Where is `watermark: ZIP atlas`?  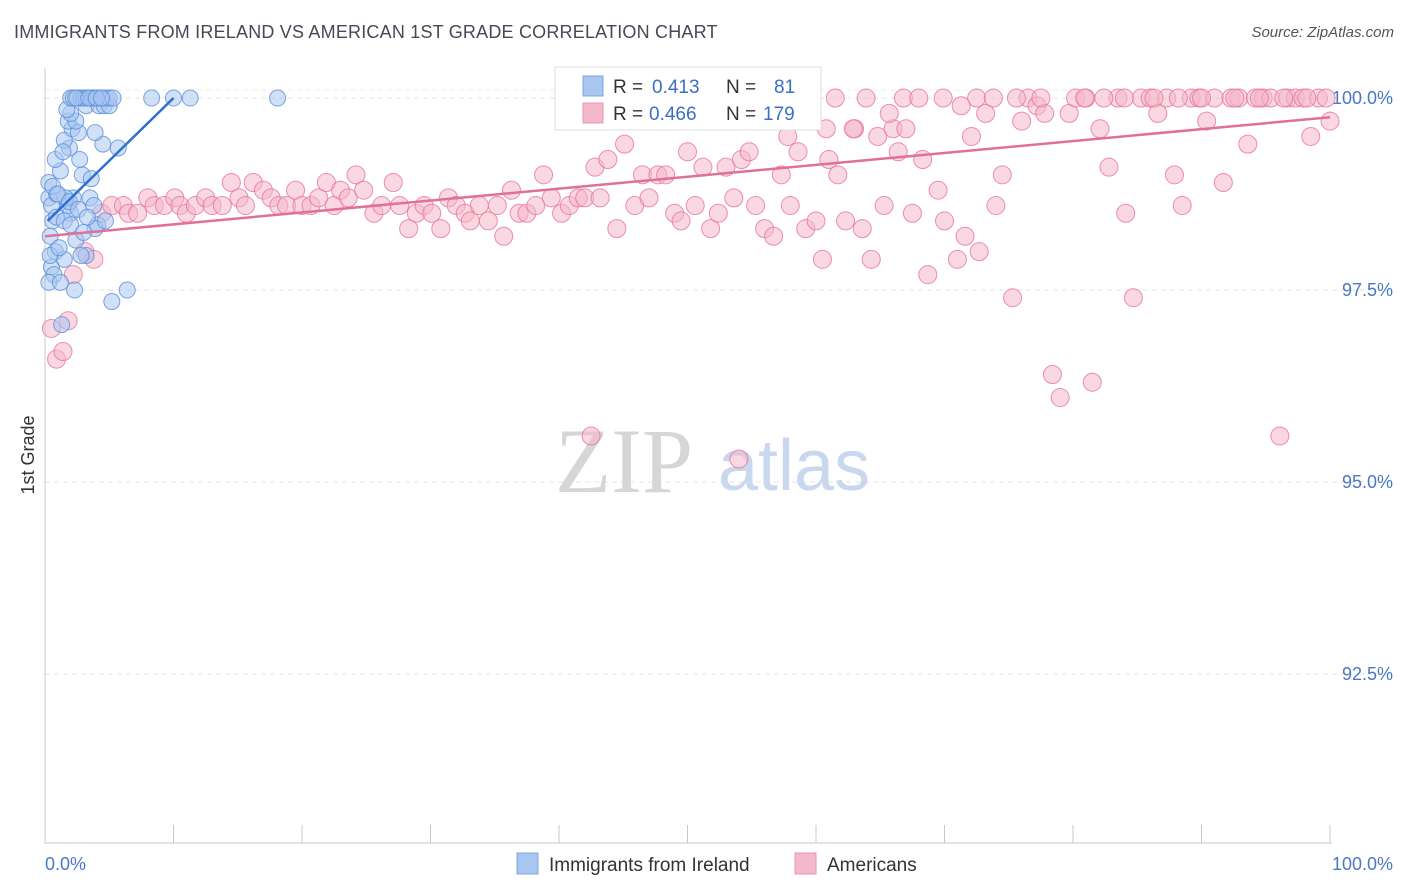
watermark: ZIP atlas is located at coordinates (712, 461).